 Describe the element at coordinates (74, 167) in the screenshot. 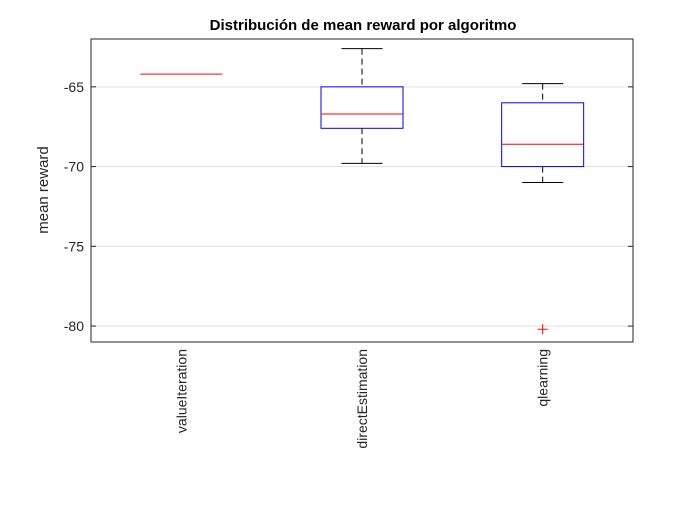

I see `y-tick-label: -70` at that location.